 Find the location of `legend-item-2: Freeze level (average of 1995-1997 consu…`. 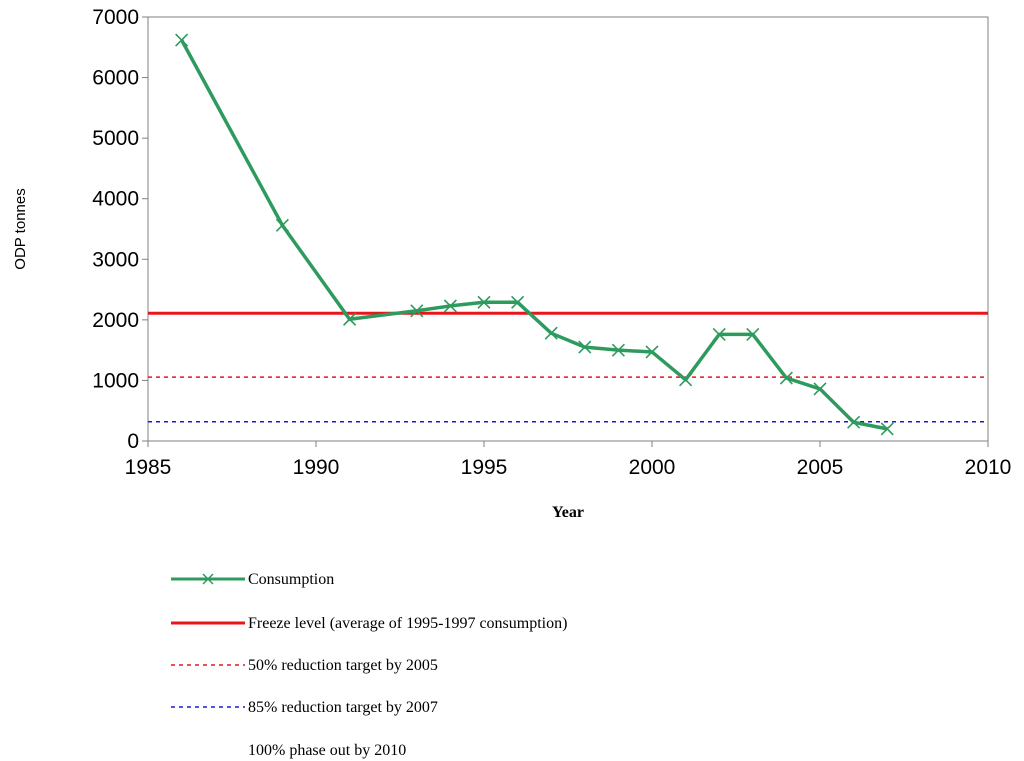

legend-item-2: Freeze level (average of 1995-1997 consu… is located at coordinates (369, 623).